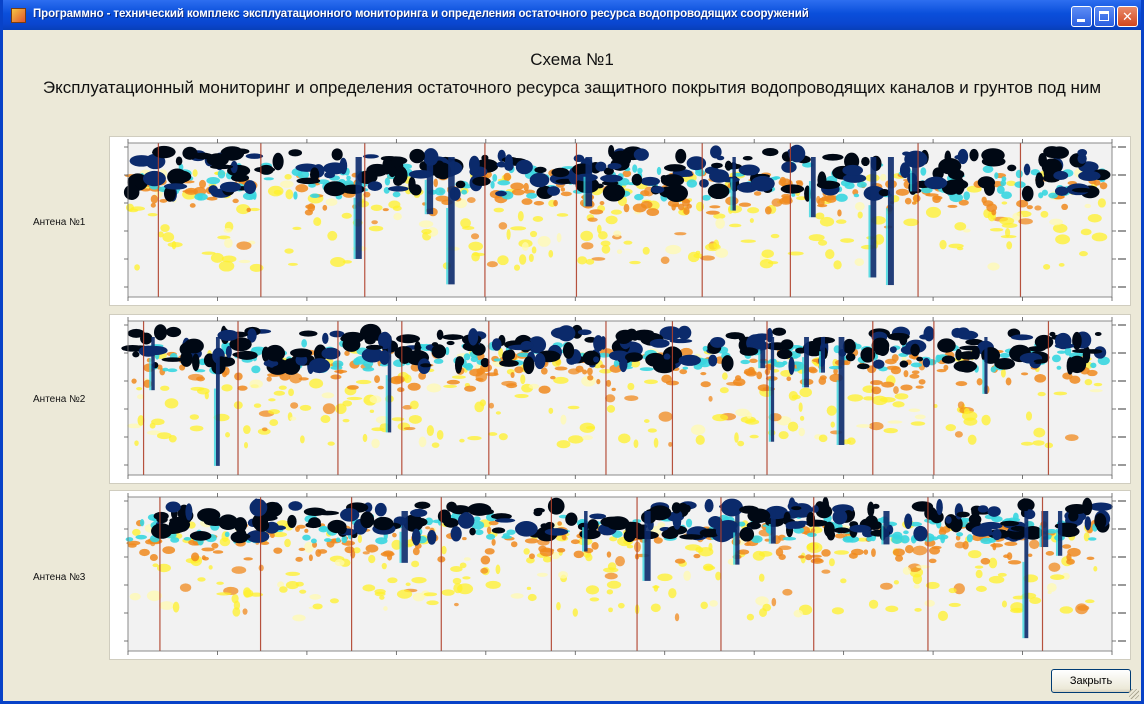 The height and width of the screenshot is (704, 1144). I want to click on maximize-icon, so click(1104, 16).